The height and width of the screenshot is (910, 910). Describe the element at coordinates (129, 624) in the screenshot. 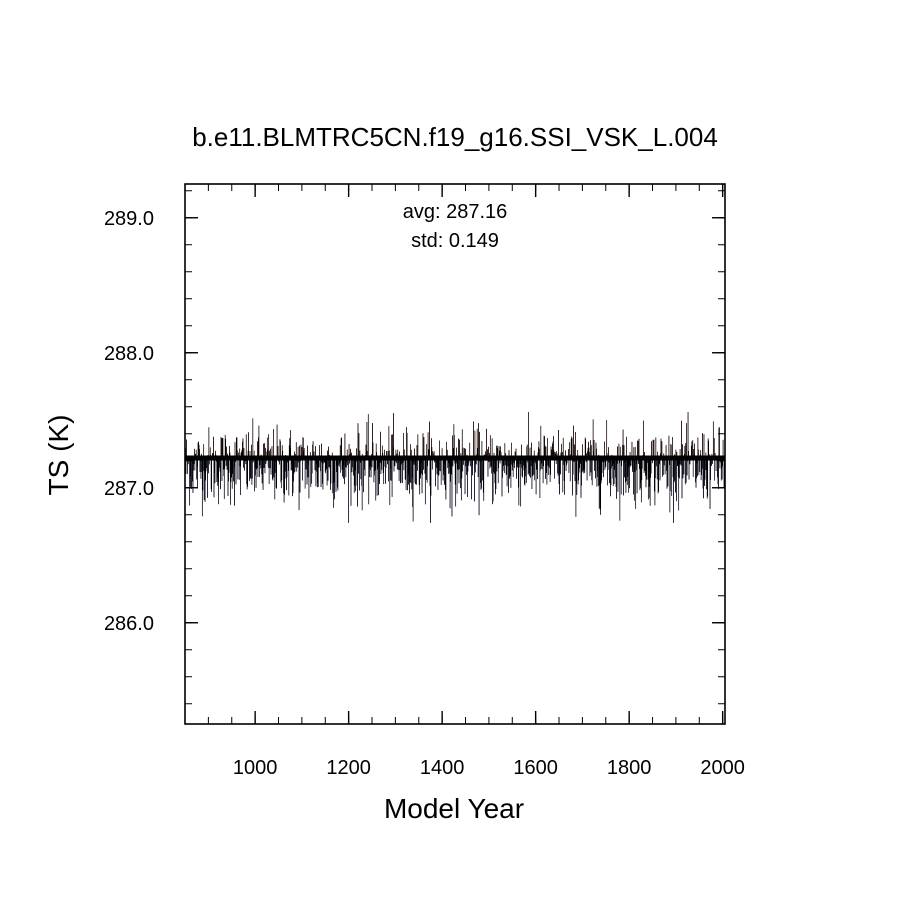

I see `y-tick-label-286: 286.0` at that location.